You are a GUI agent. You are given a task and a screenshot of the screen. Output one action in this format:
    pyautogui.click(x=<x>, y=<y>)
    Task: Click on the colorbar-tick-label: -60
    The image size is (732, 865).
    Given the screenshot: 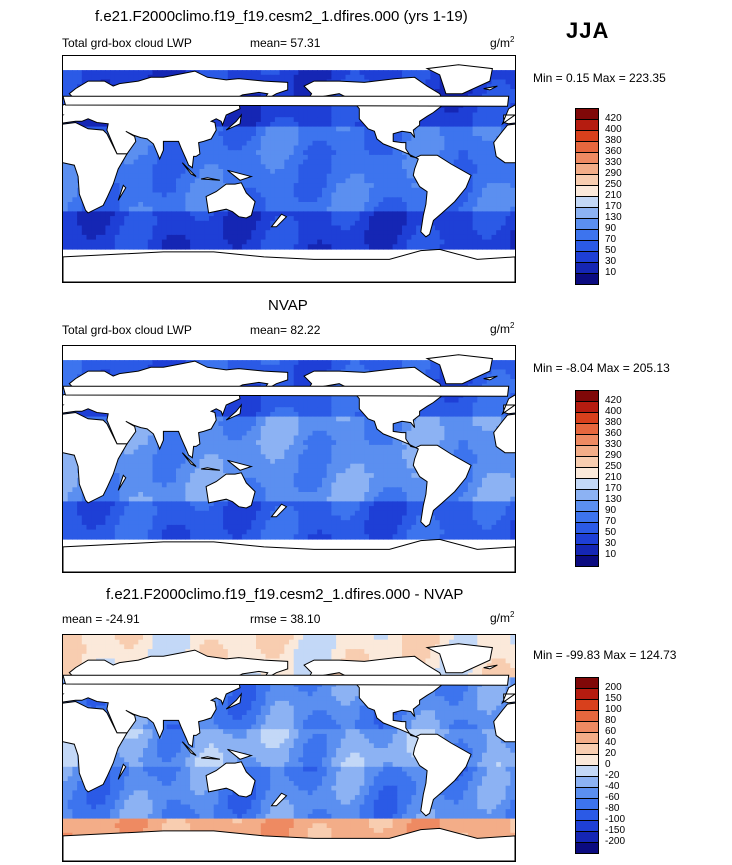 What is the action you would take?
    pyautogui.click(x=612, y=797)
    